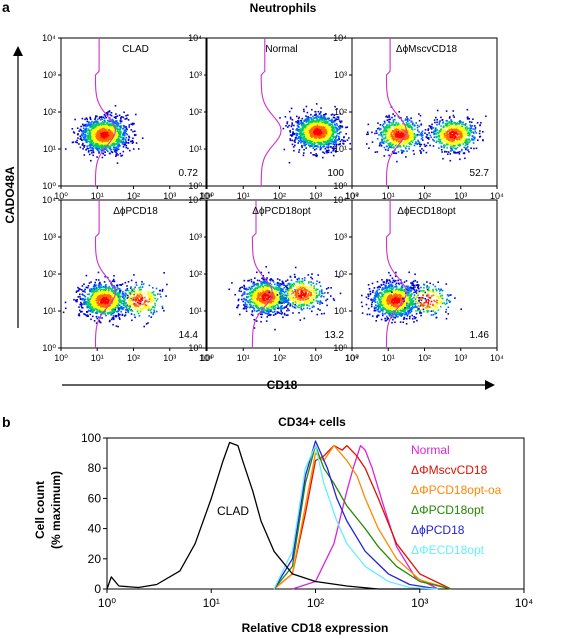 The image size is (566, 638). What do you see at coordinates (243, 196) in the screenshot?
I see `x-tick-label: 10¹` at bounding box center [243, 196].